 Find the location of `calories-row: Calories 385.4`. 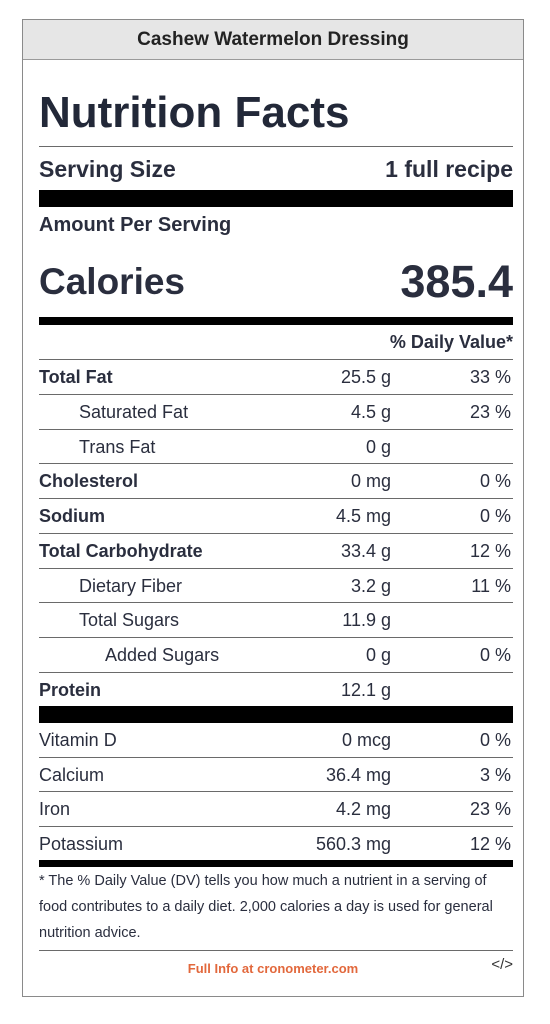

calories-row: Calories 385.4 is located at coordinates (276, 282).